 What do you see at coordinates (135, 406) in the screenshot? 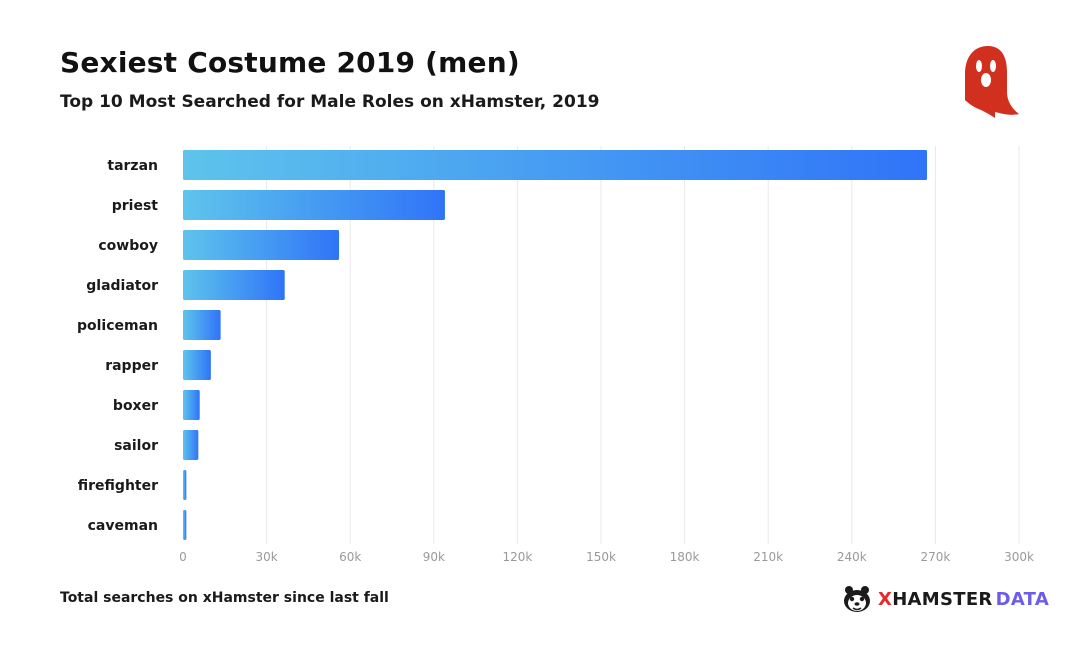
I see `category-label: boxer` at bounding box center [135, 406].